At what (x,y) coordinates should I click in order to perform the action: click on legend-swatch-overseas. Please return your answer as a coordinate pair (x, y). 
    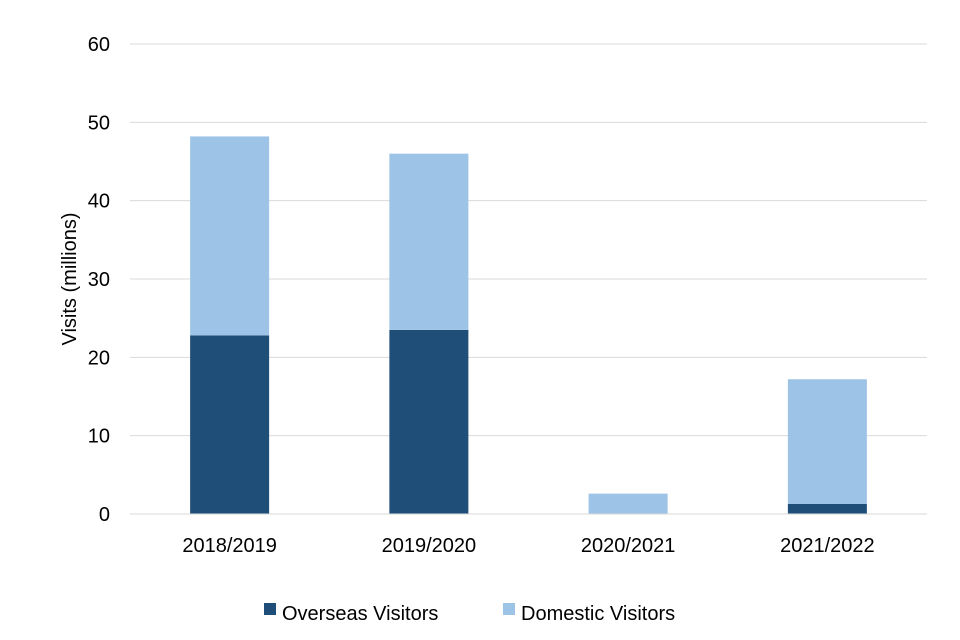
    Looking at the image, I should click on (270, 609).